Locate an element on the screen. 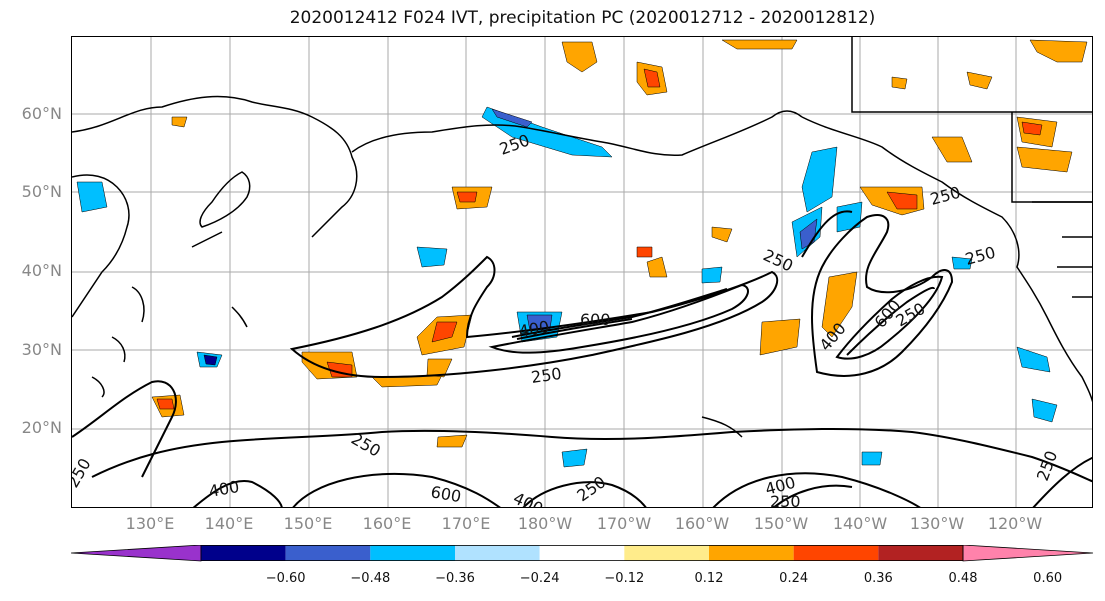 The image size is (1105, 601). colorbar-extend-low is located at coordinates (136, 553).